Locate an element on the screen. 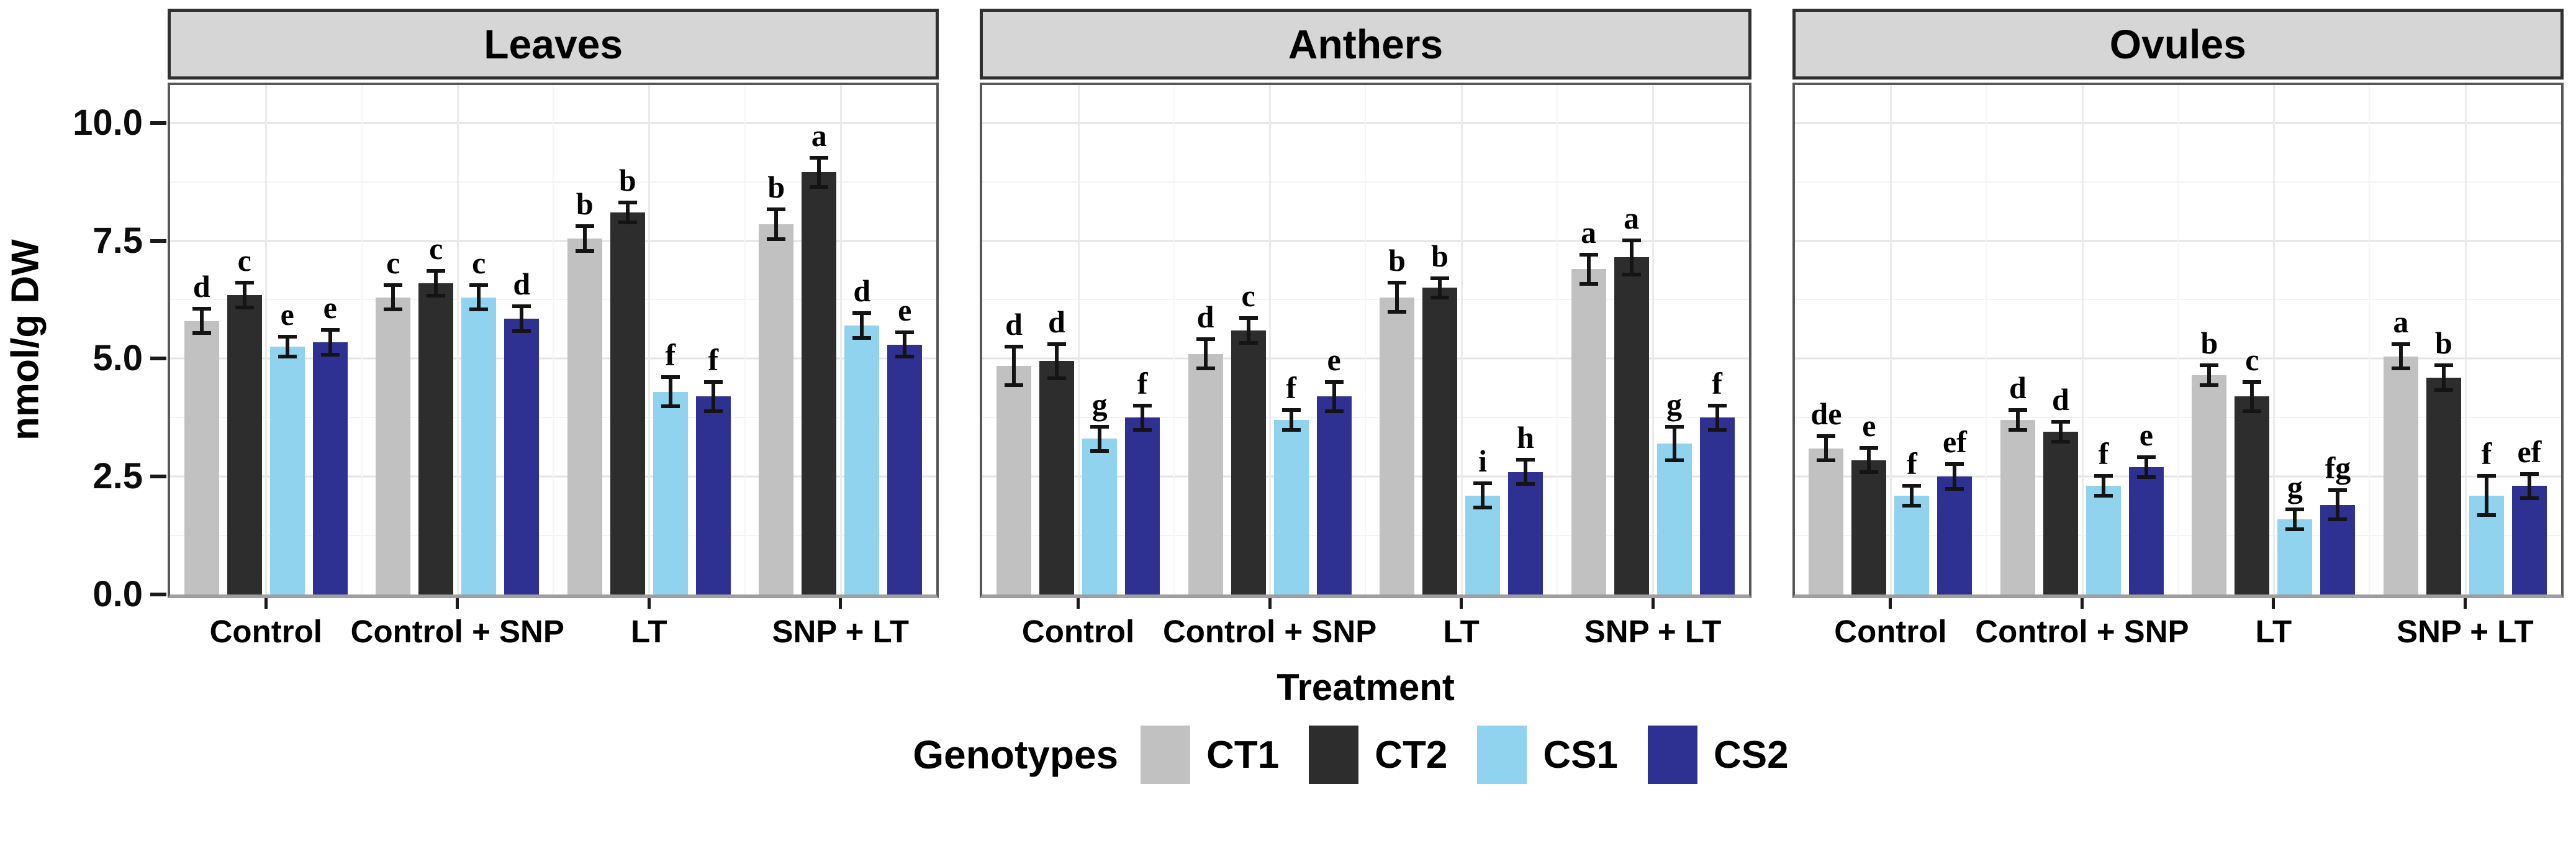  vgridline-major is located at coordinates (266, 340).